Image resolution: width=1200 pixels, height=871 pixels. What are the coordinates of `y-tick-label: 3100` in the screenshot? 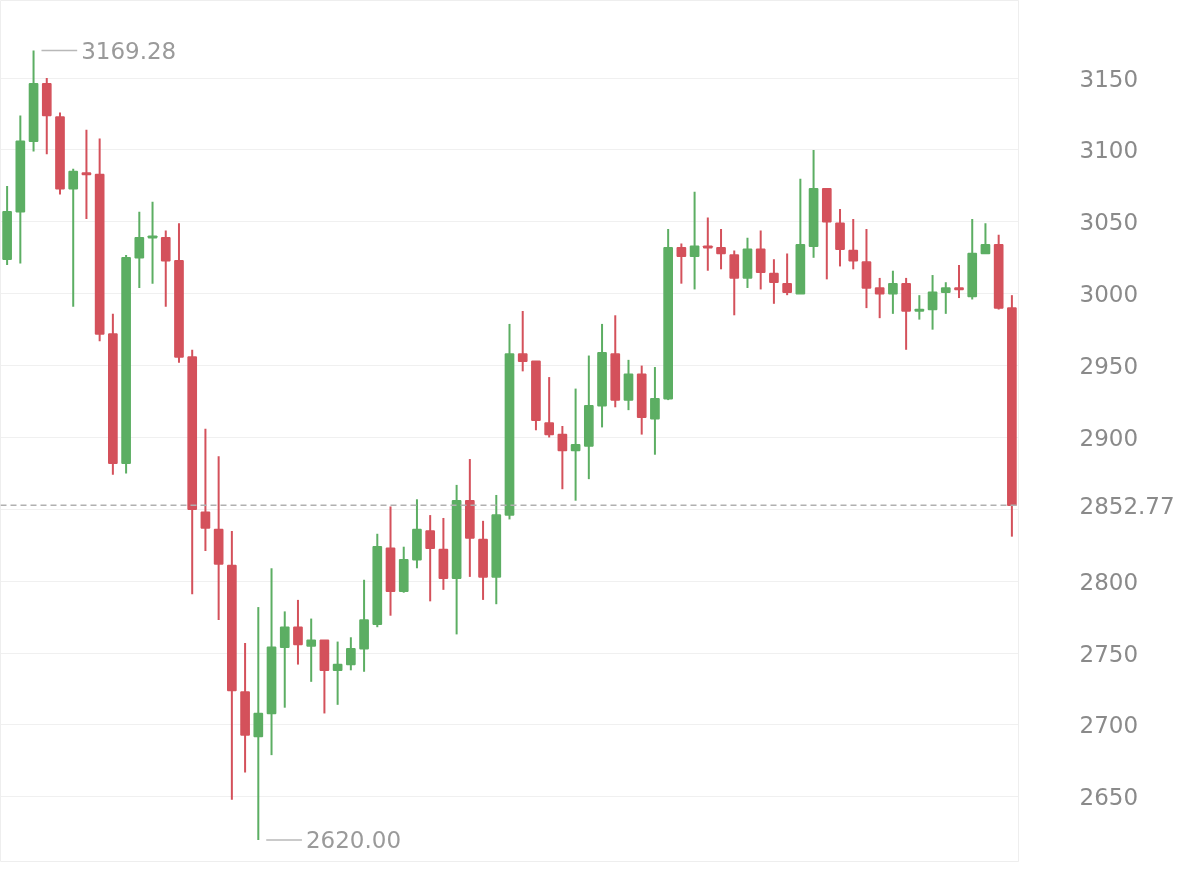 It's located at (1109, 150).